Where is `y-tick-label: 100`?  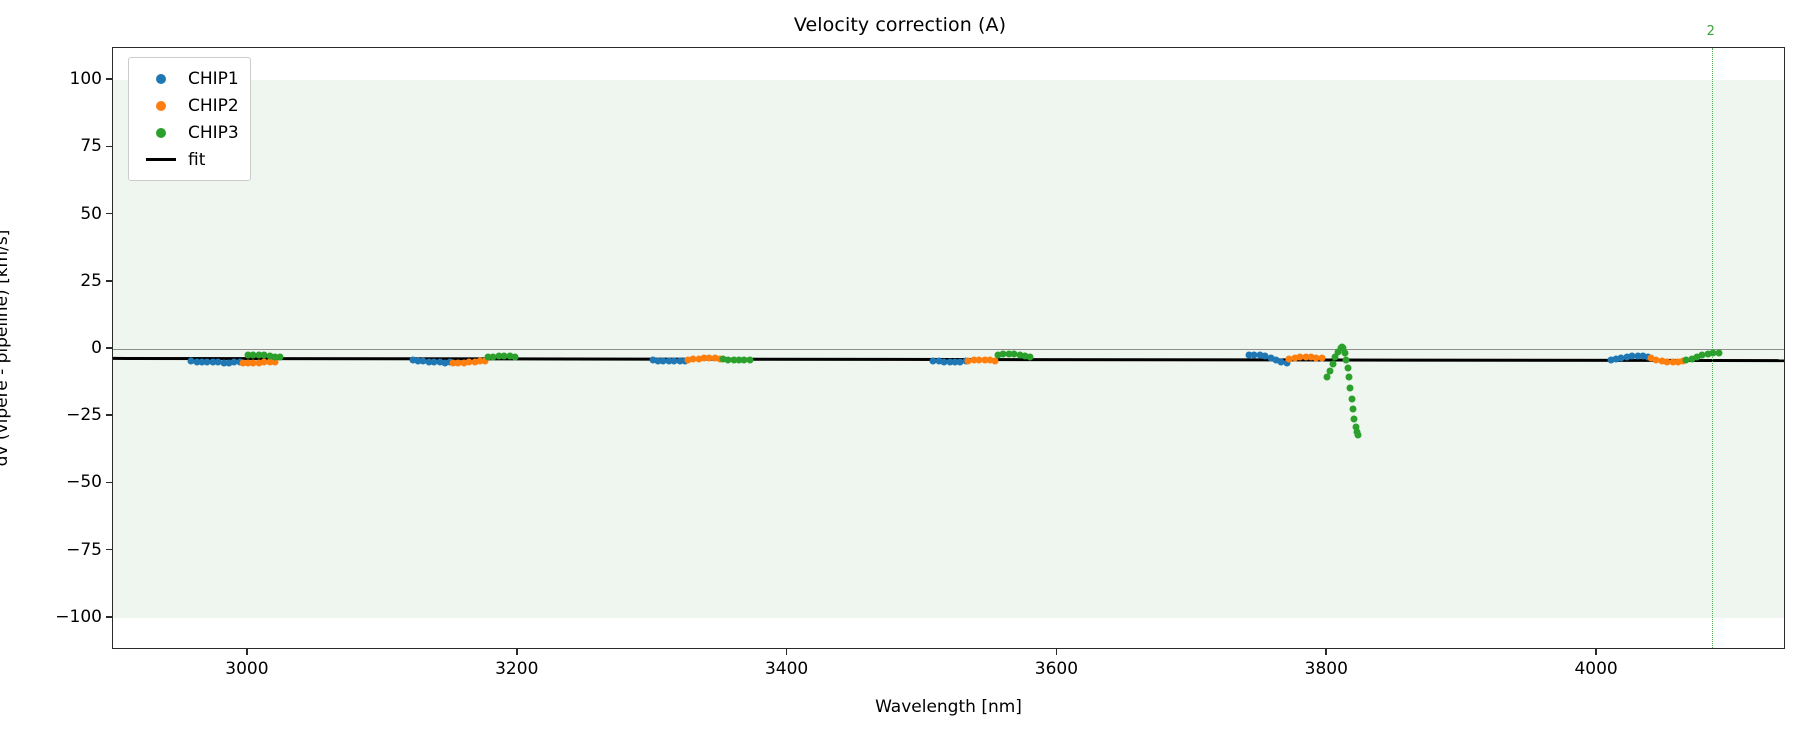 y-tick-label: 100 is located at coordinates (85, 79).